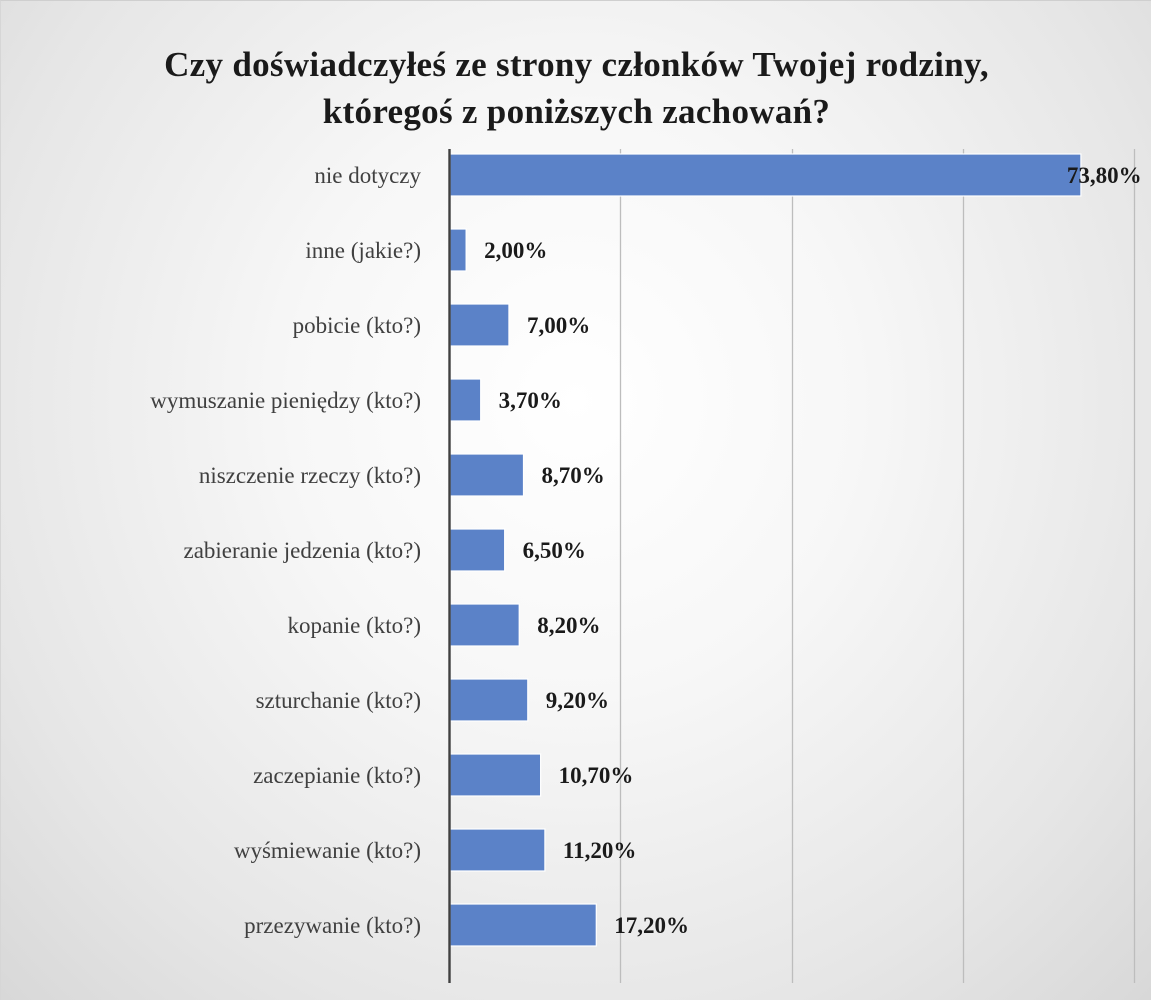  I want to click on value-label-4: 8,70%, so click(572, 475).